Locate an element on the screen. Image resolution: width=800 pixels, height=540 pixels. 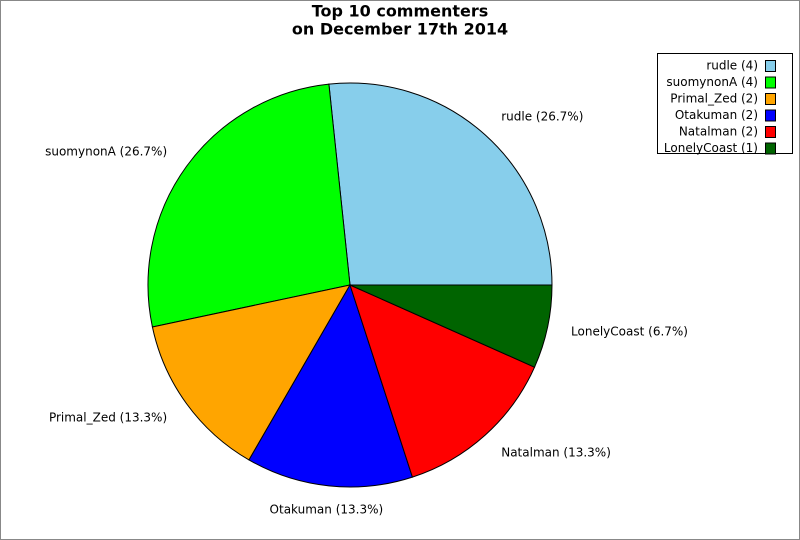
slice-label: LonelyCoast (6.7%) is located at coordinates (629, 331).